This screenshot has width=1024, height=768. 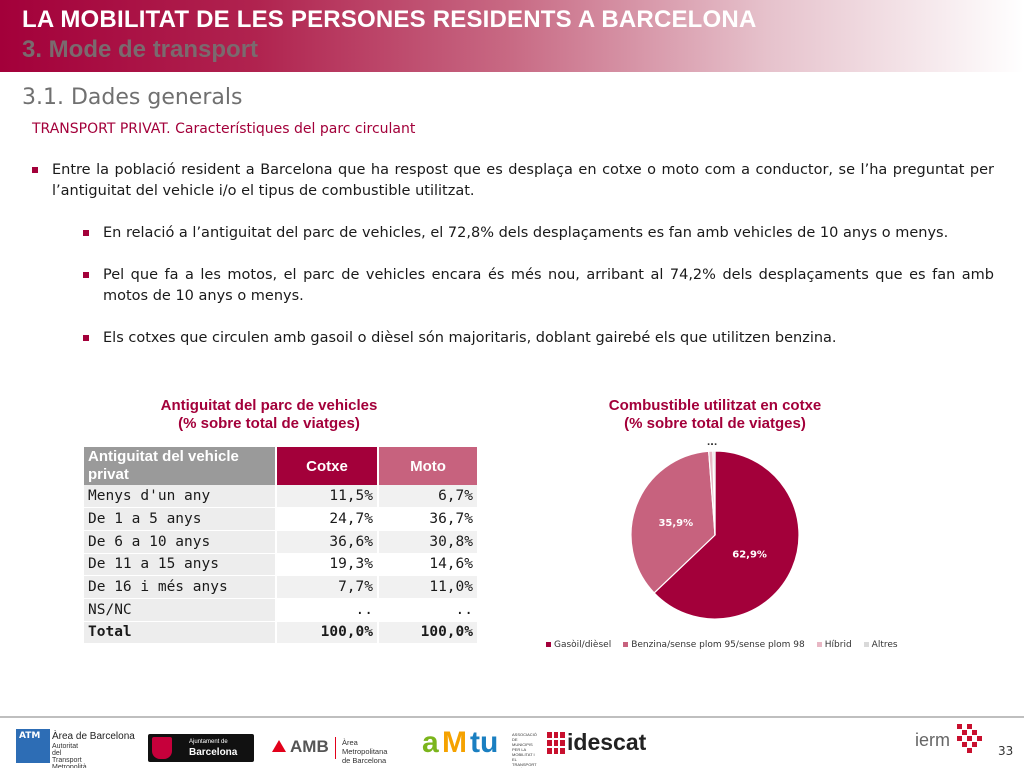 What do you see at coordinates (327, 519) in the screenshot?
I see `cell-cotxe: 24,7%` at bounding box center [327, 519].